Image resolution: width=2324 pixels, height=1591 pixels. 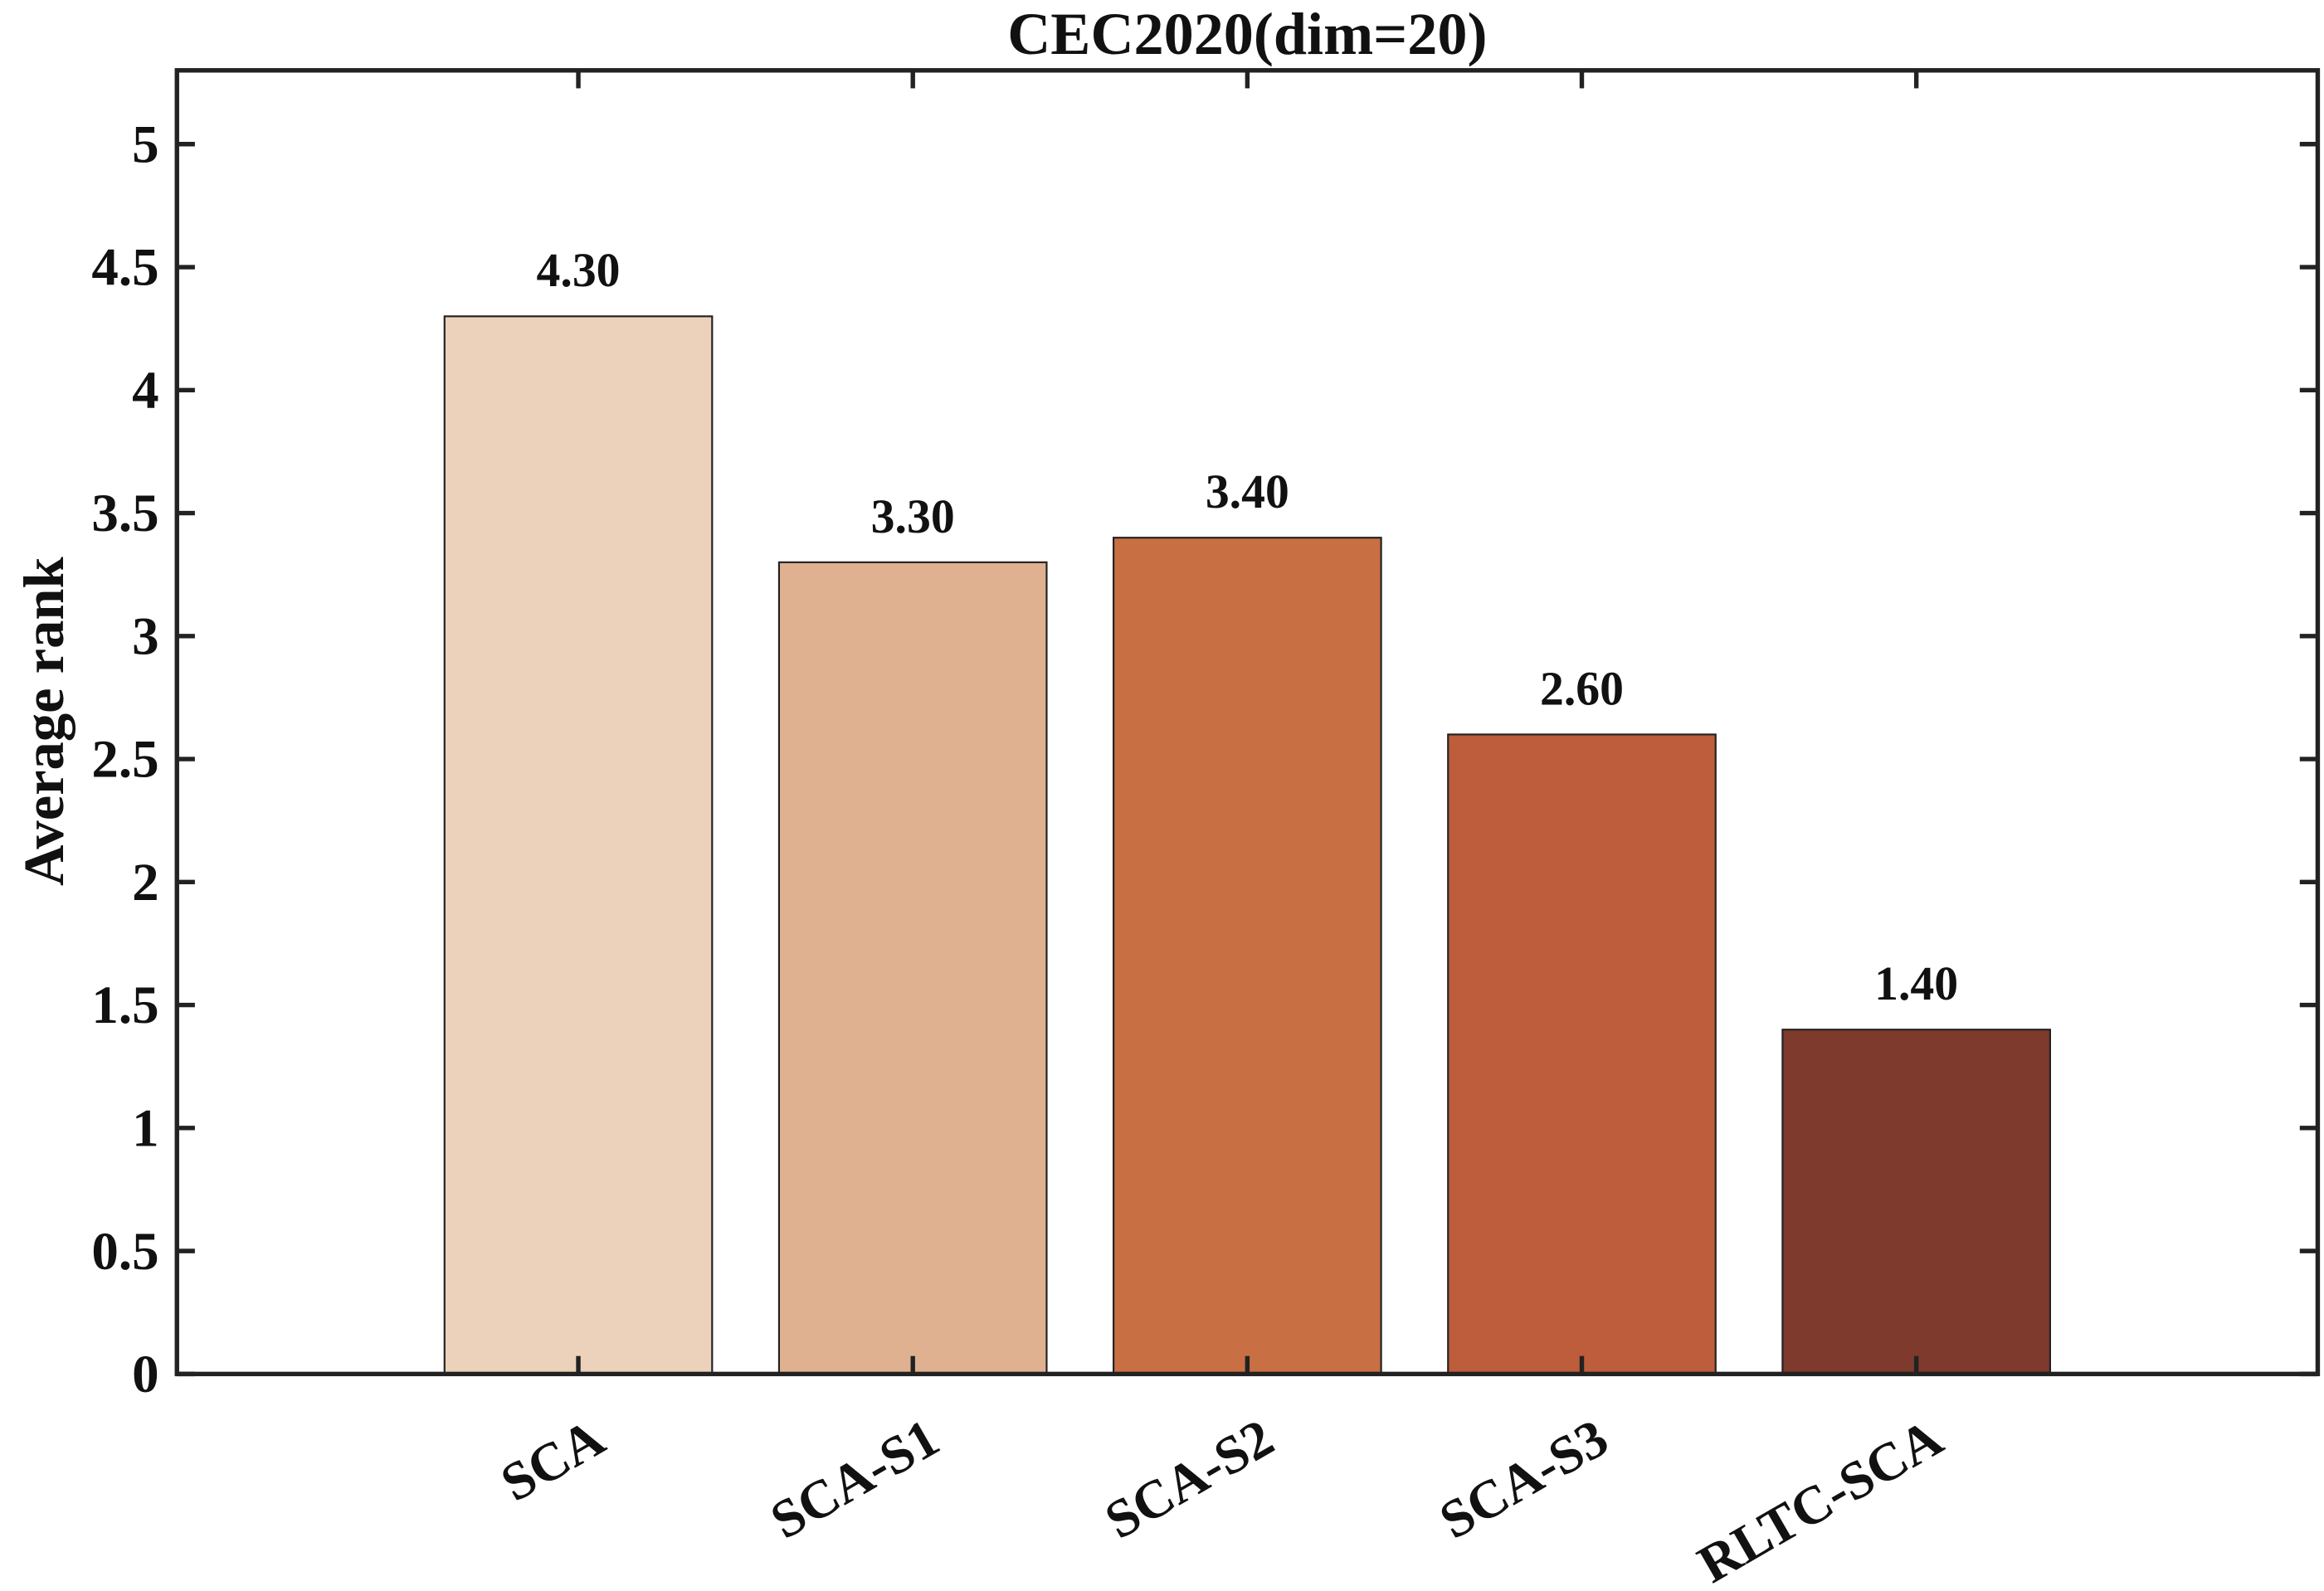 I want to click on x-tick-label: RLTC-SCA, so click(x=1820, y=1499).